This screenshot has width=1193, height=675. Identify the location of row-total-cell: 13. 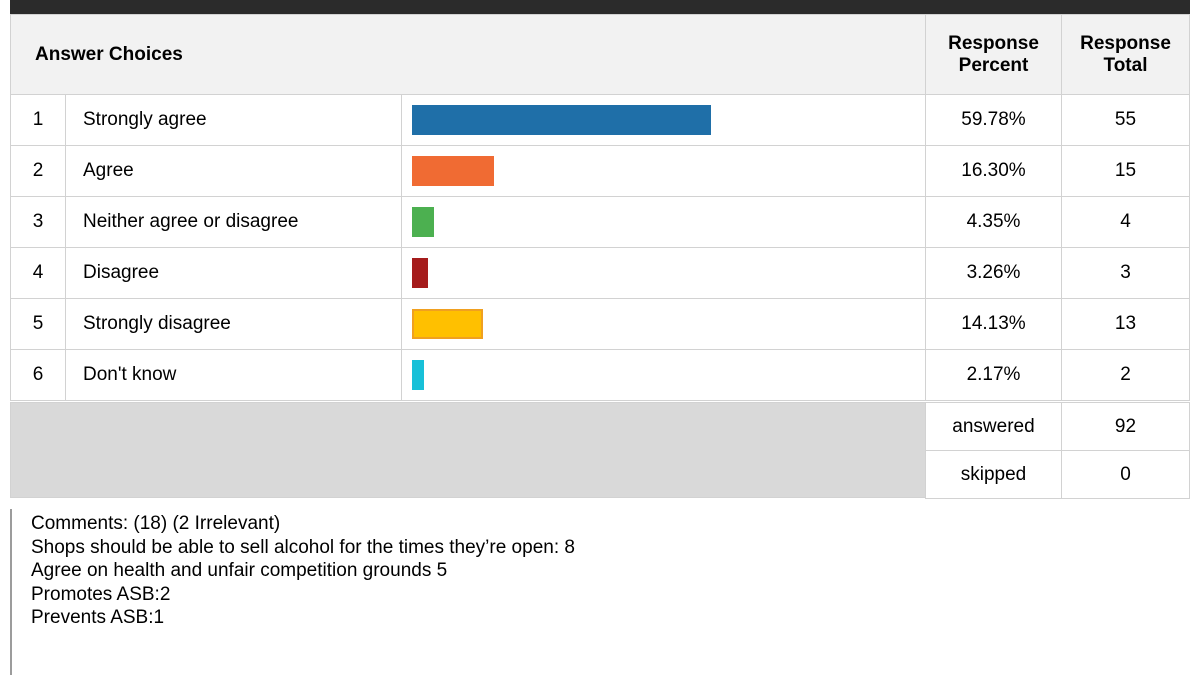
(1125, 324).